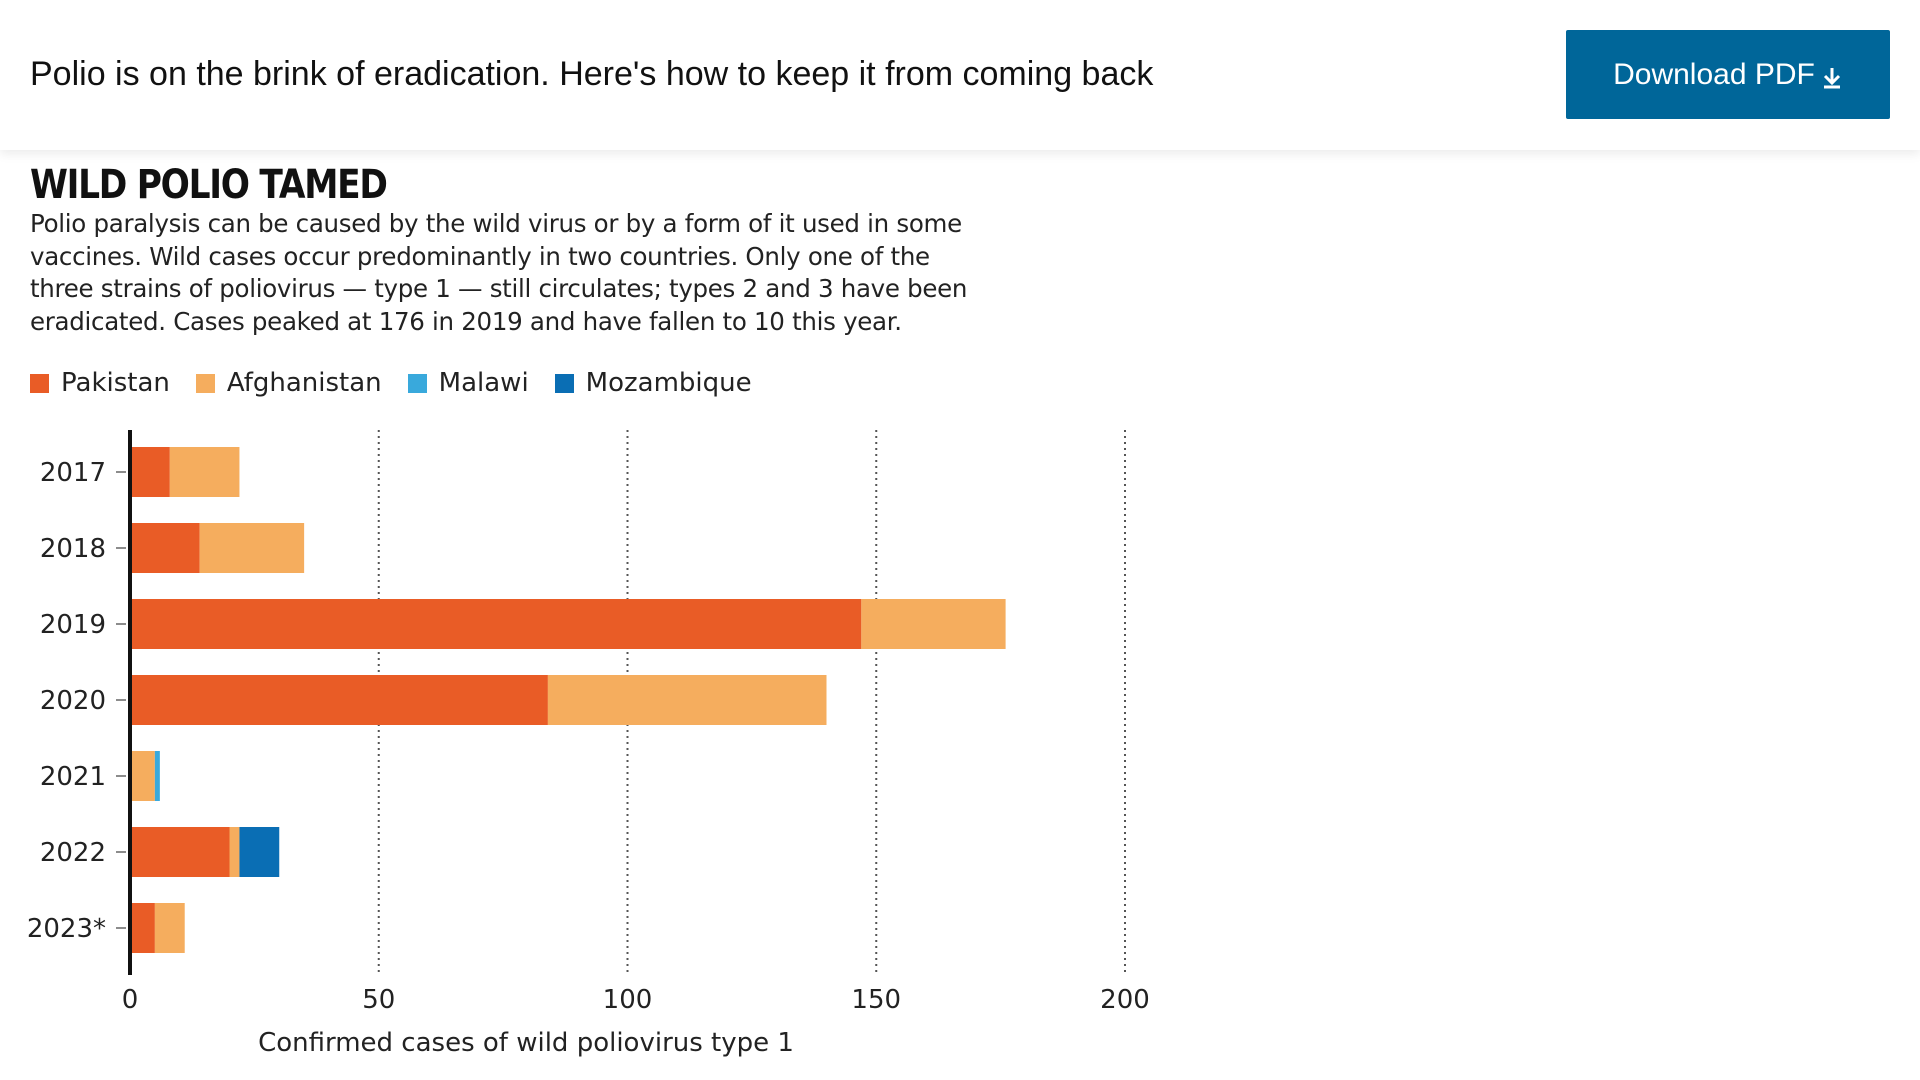 The height and width of the screenshot is (1080, 1920). What do you see at coordinates (1125, 1000) in the screenshot?
I see `x-tick-label-200: 200` at bounding box center [1125, 1000].